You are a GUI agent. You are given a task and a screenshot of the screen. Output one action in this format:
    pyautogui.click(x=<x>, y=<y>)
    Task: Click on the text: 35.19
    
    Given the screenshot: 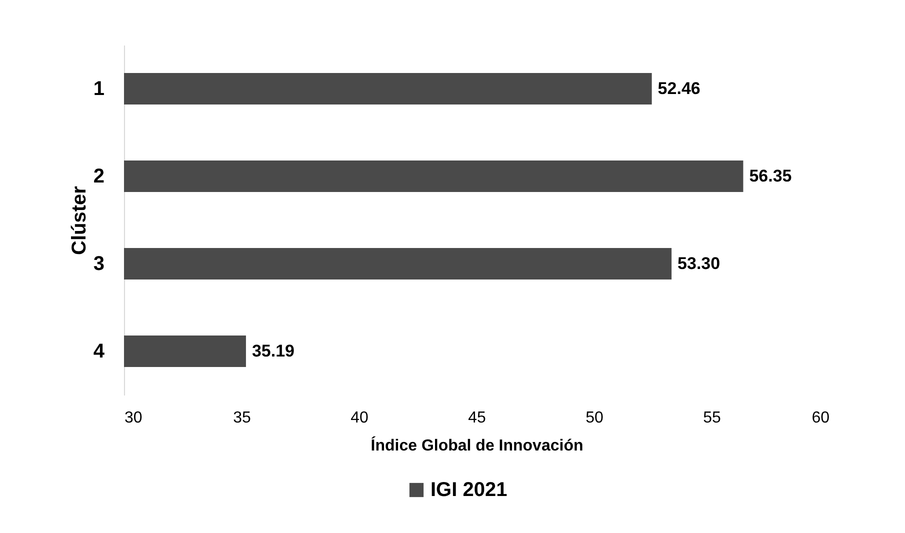 What is the action you would take?
    pyautogui.click(x=273, y=350)
    